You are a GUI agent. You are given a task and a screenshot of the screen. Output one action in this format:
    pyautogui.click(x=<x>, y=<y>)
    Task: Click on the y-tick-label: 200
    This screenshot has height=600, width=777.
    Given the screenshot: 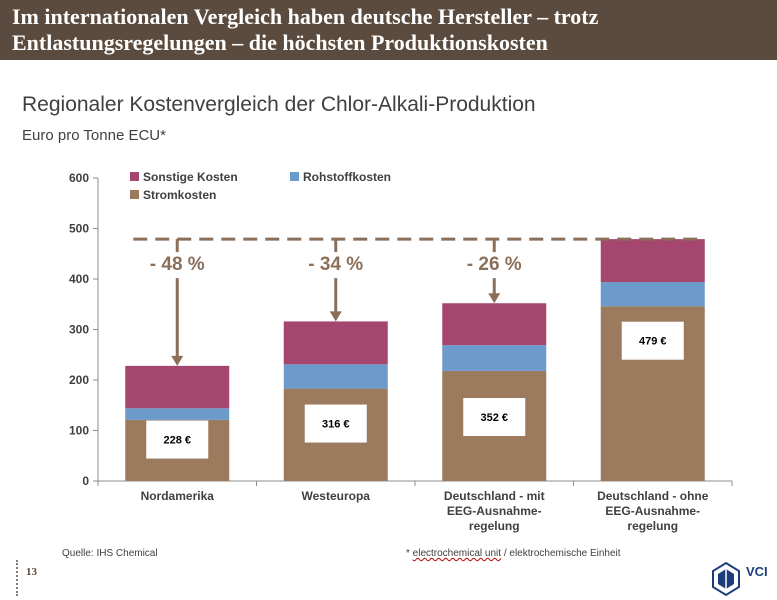 What is the action you would take?
    pyautogui.click(x=79, y=380)
    